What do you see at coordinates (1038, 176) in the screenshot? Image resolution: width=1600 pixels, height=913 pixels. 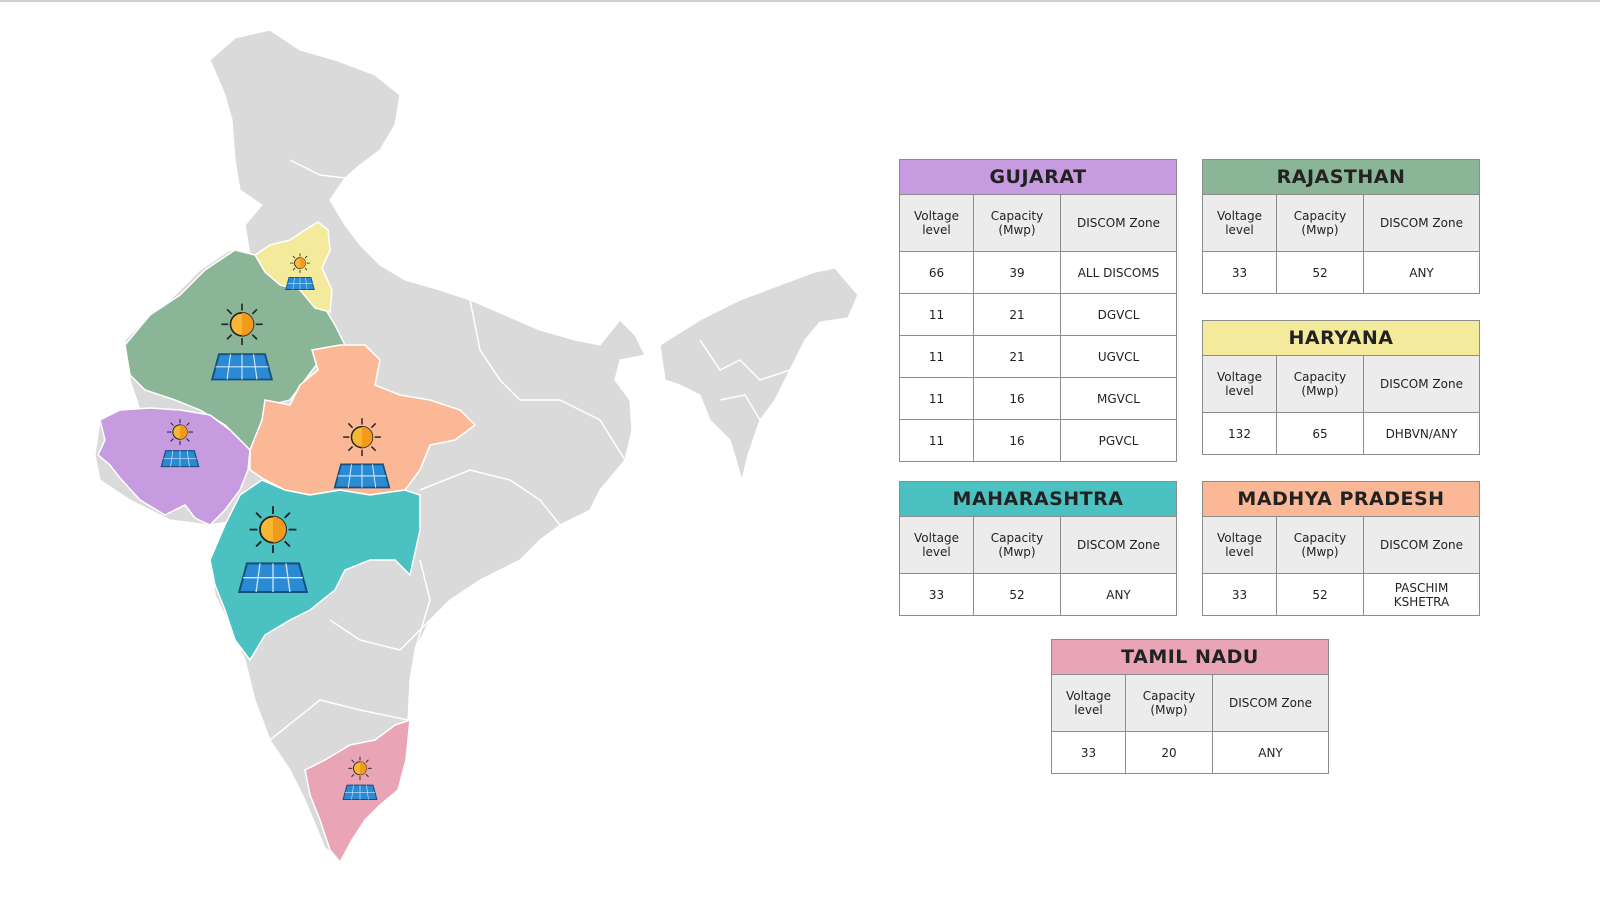 I see `card-title: GUJARAT` at bounding box center [1038, 176].